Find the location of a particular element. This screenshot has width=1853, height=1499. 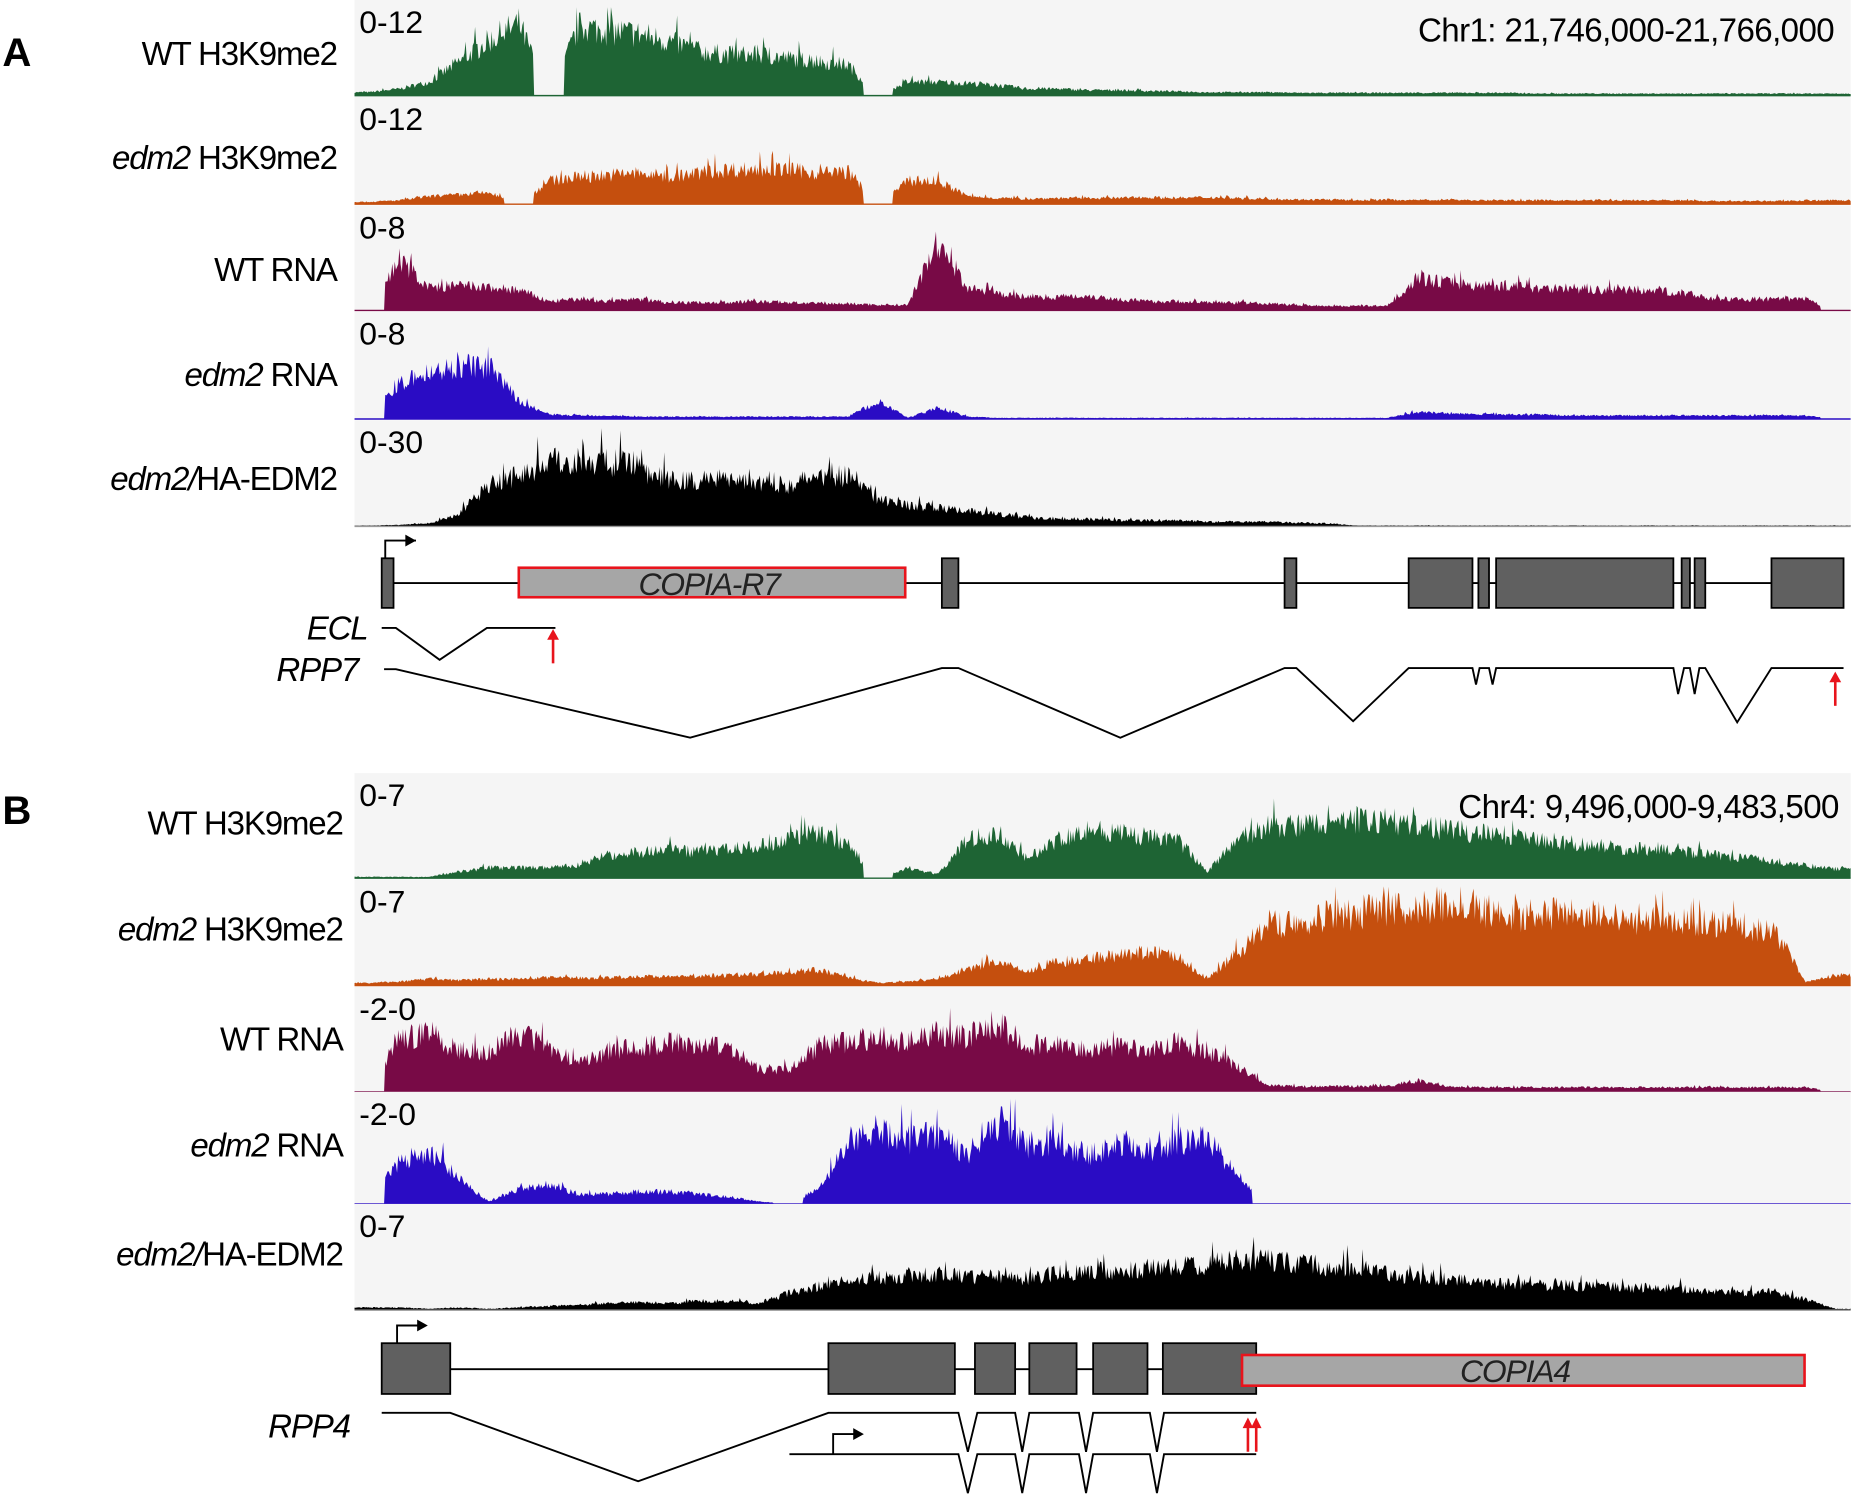

transposon-label: COPIA-R7 is located at coordinates (710, 584).